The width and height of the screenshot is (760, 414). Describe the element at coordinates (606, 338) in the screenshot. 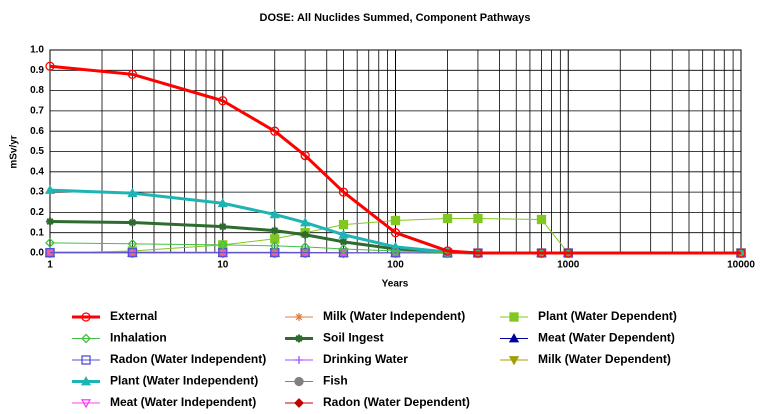

I see `legend-label: Meat (Water Dependent)` at that location.